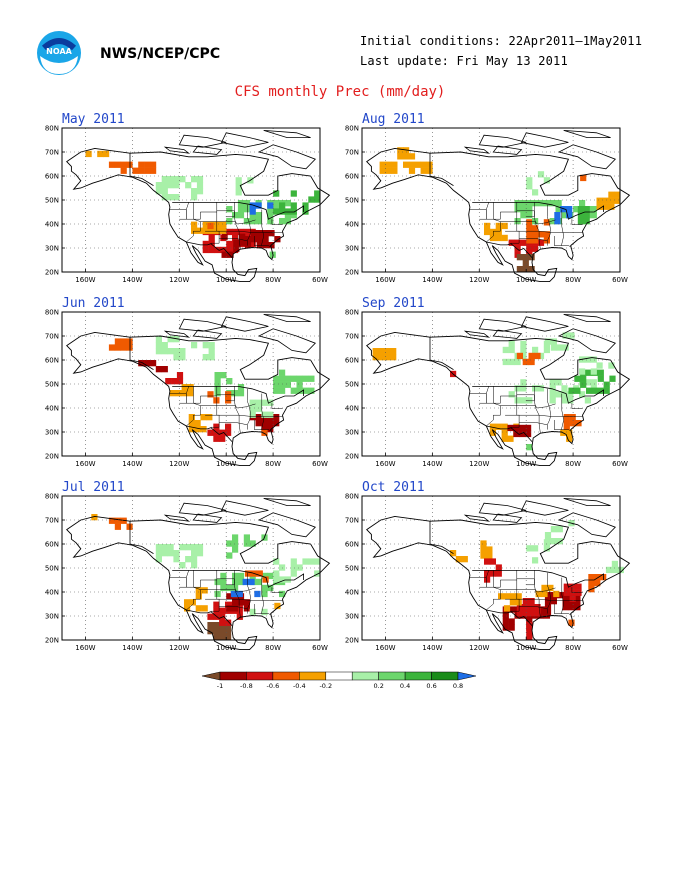  I want to click on coastline, so click(198, 583).